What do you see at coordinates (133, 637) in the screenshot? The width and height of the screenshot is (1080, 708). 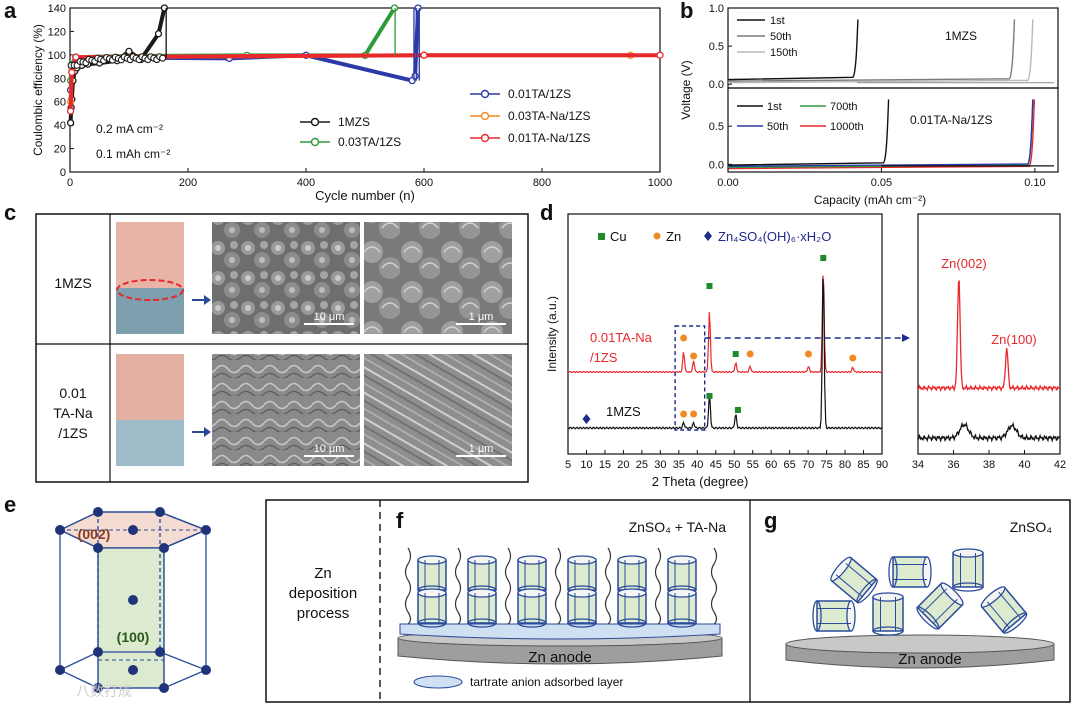 I see `hex-face-label-100: (100)` at bounding box center [133, 637].